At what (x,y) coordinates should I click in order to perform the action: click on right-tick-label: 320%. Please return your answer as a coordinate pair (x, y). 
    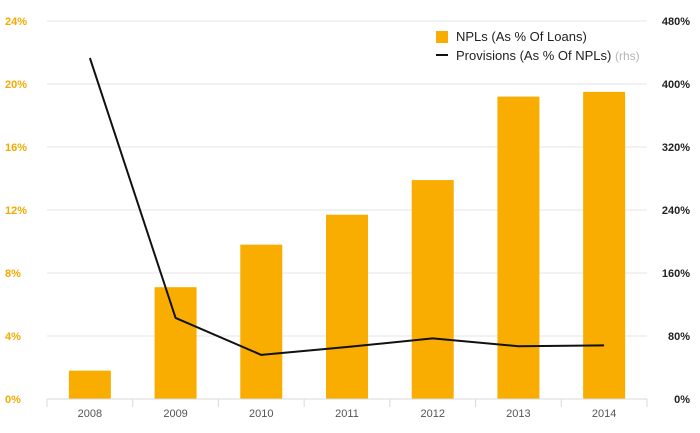
    Looking at the image, I should click on (676, 148).